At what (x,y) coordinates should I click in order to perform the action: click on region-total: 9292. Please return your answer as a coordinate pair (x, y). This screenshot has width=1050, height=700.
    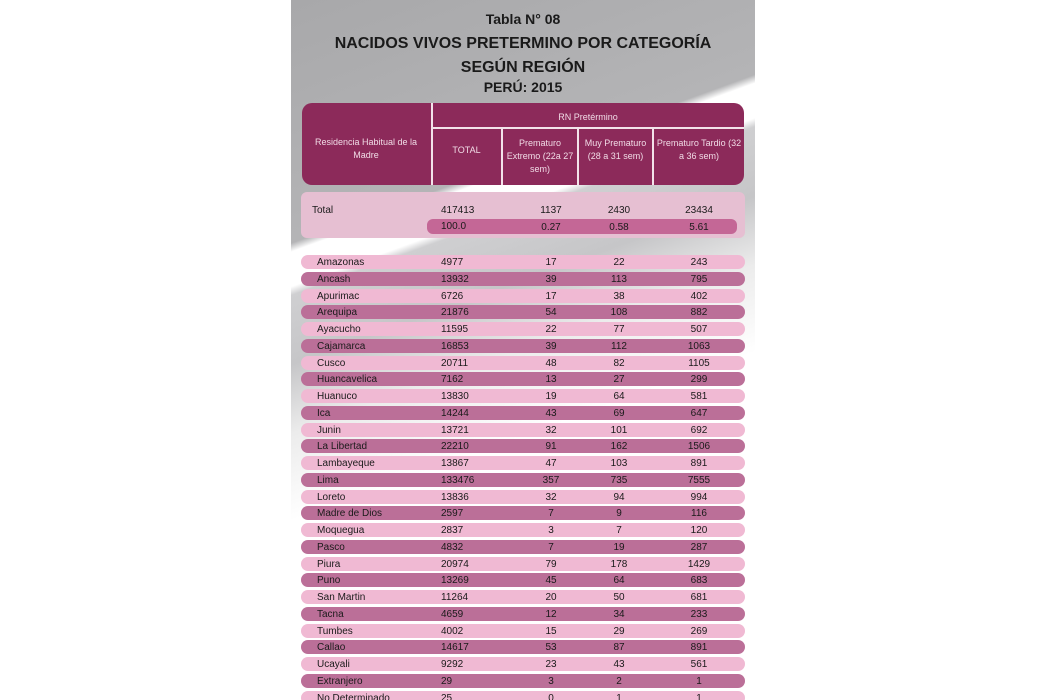
    Looking at the image, I should click on (452, 664).